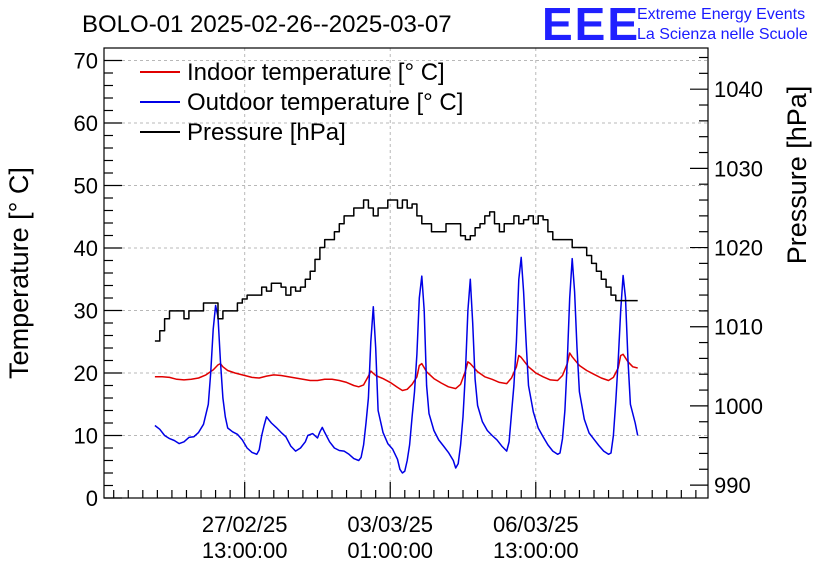  I want to click on x-tick-time-2: 13:00:00, so click(536, 550).